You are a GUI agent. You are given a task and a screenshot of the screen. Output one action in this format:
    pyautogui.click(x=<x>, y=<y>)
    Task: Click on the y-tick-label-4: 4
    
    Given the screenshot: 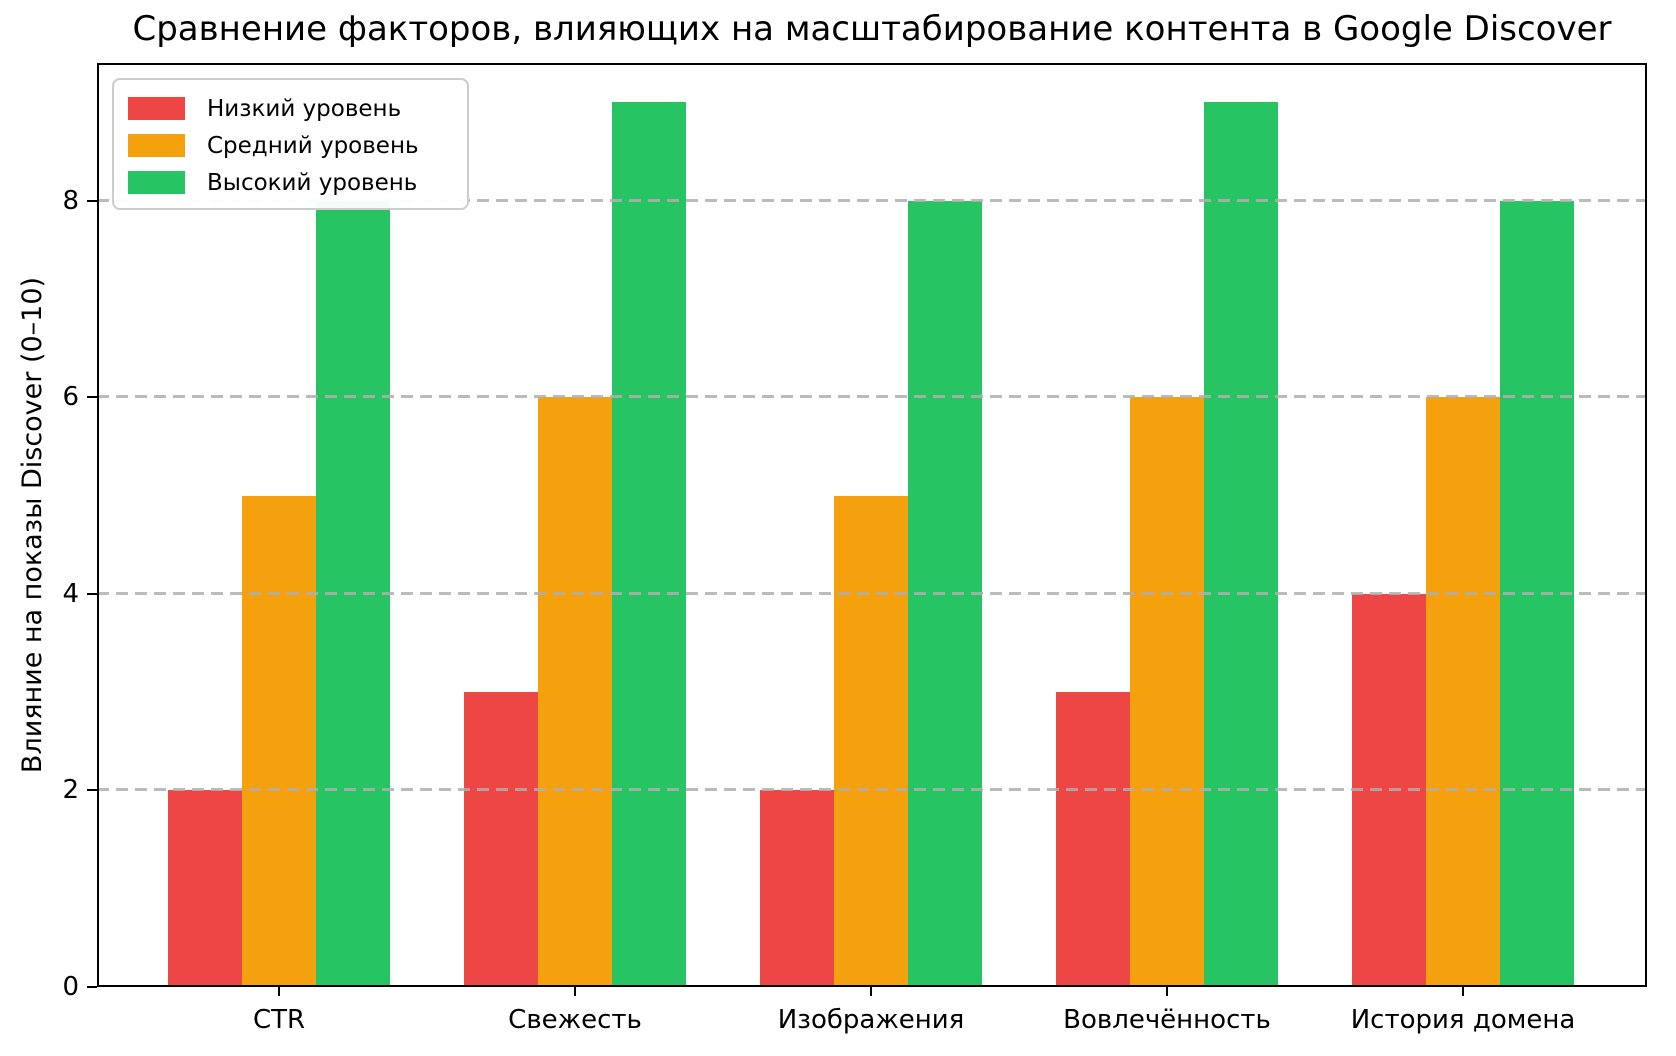 What is the action you would take?
    pyautogui.click(x=70, y=593)
    